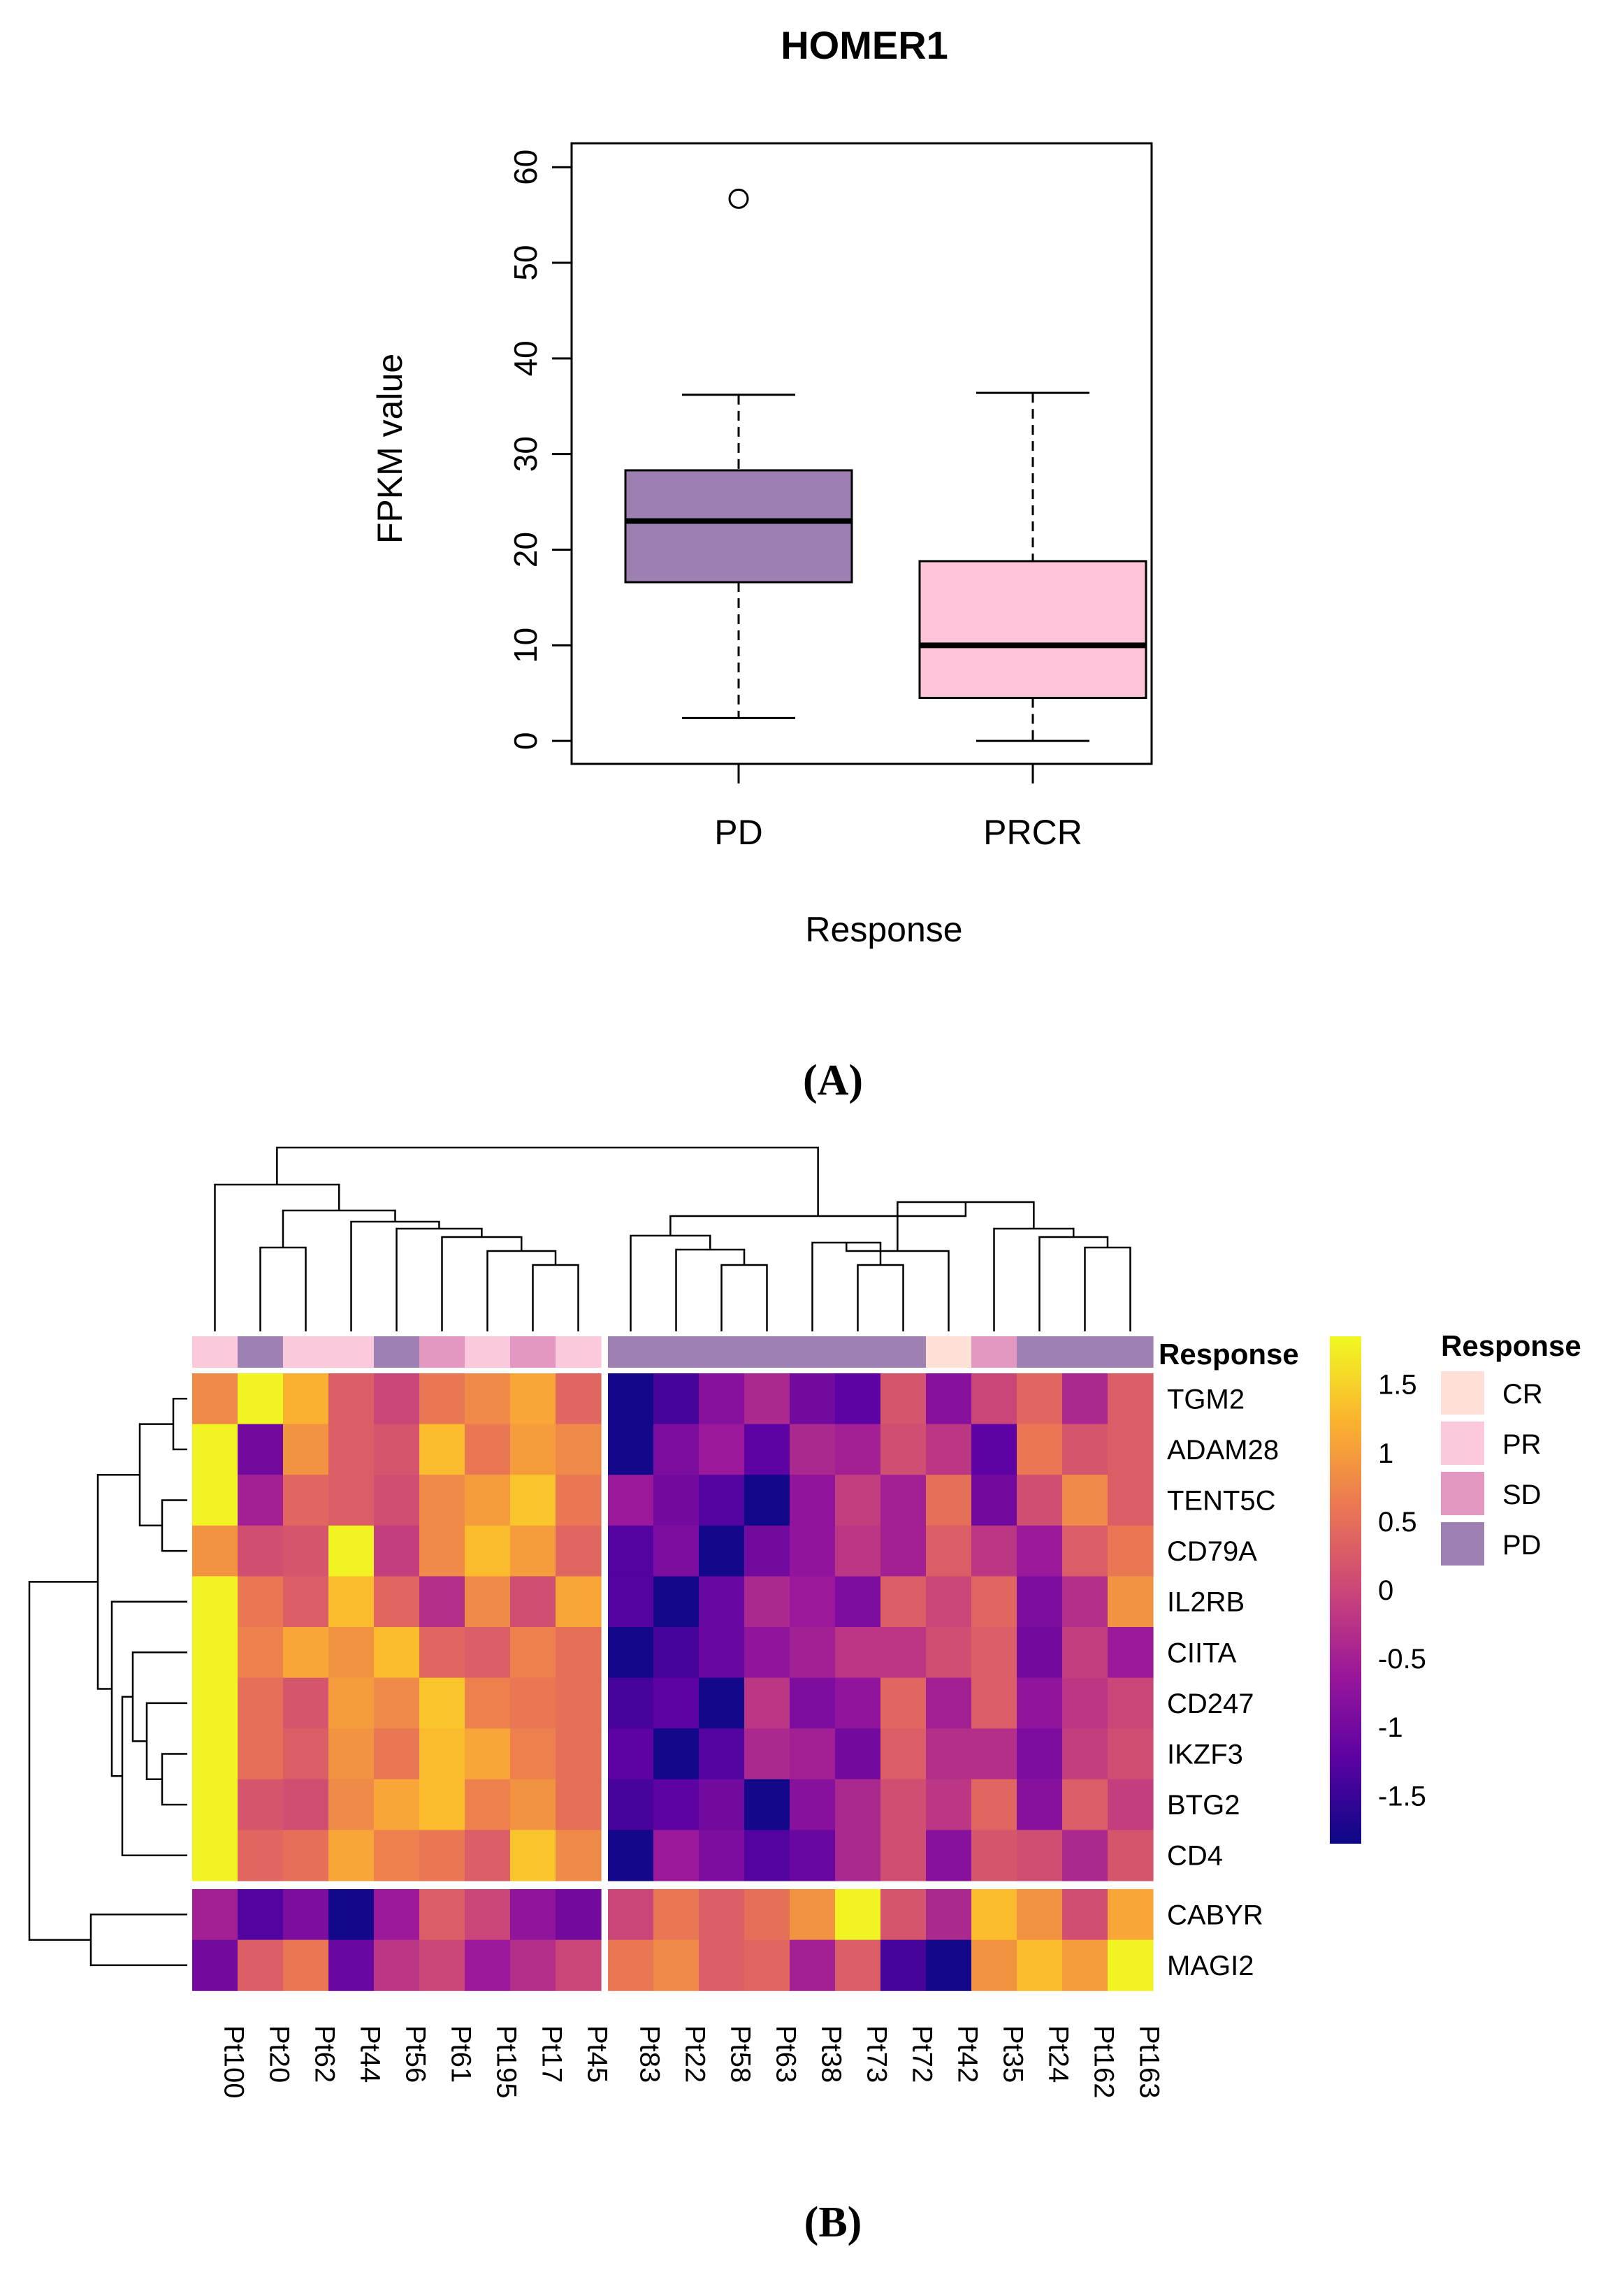 Image resolution: width=1624 pixels, height=2270 pixels. I want to click on column-label: Pt195, so click(507, 2062).